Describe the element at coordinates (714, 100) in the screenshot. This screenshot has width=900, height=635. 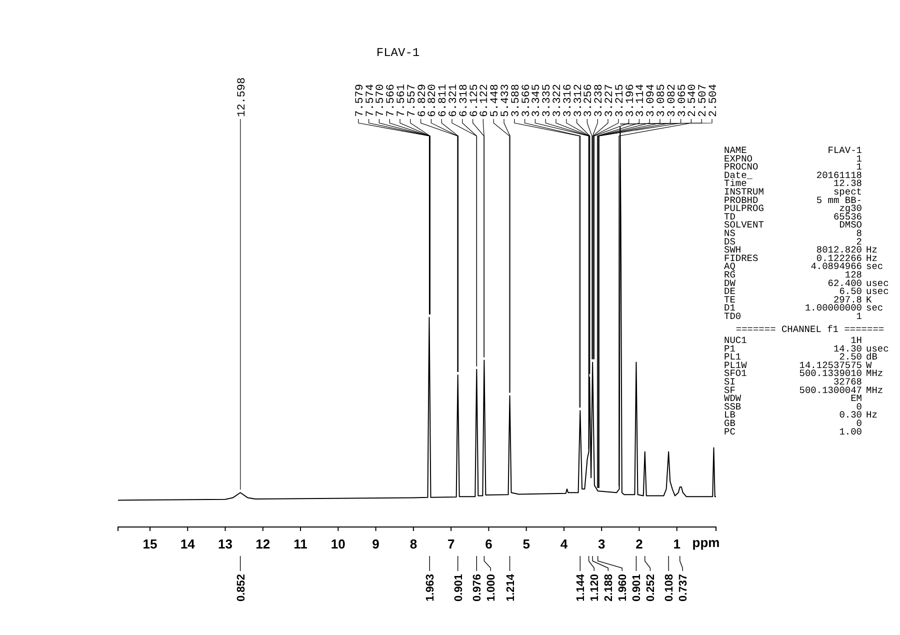
I see `annotation: 2.504` at that location.